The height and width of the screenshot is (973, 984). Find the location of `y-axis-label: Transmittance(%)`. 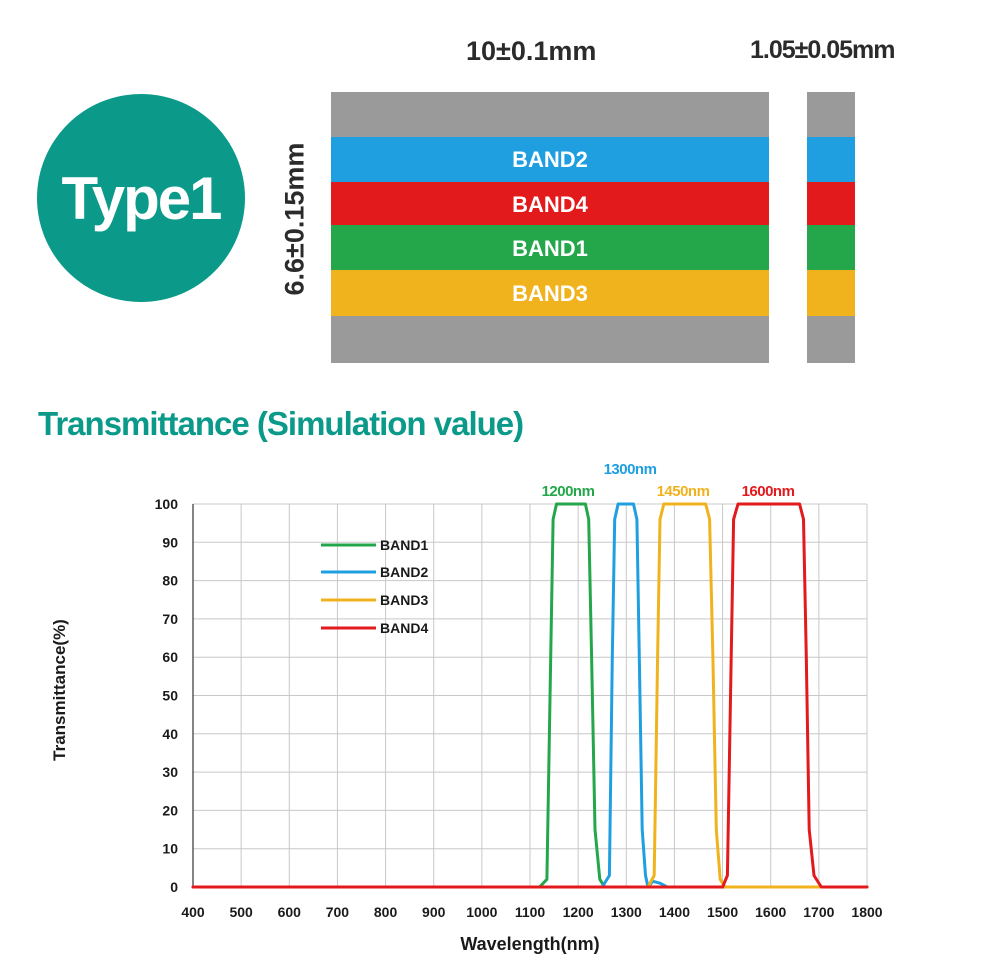

y-axis-label: Transmittance(%) is located at coordinates (59, 690).